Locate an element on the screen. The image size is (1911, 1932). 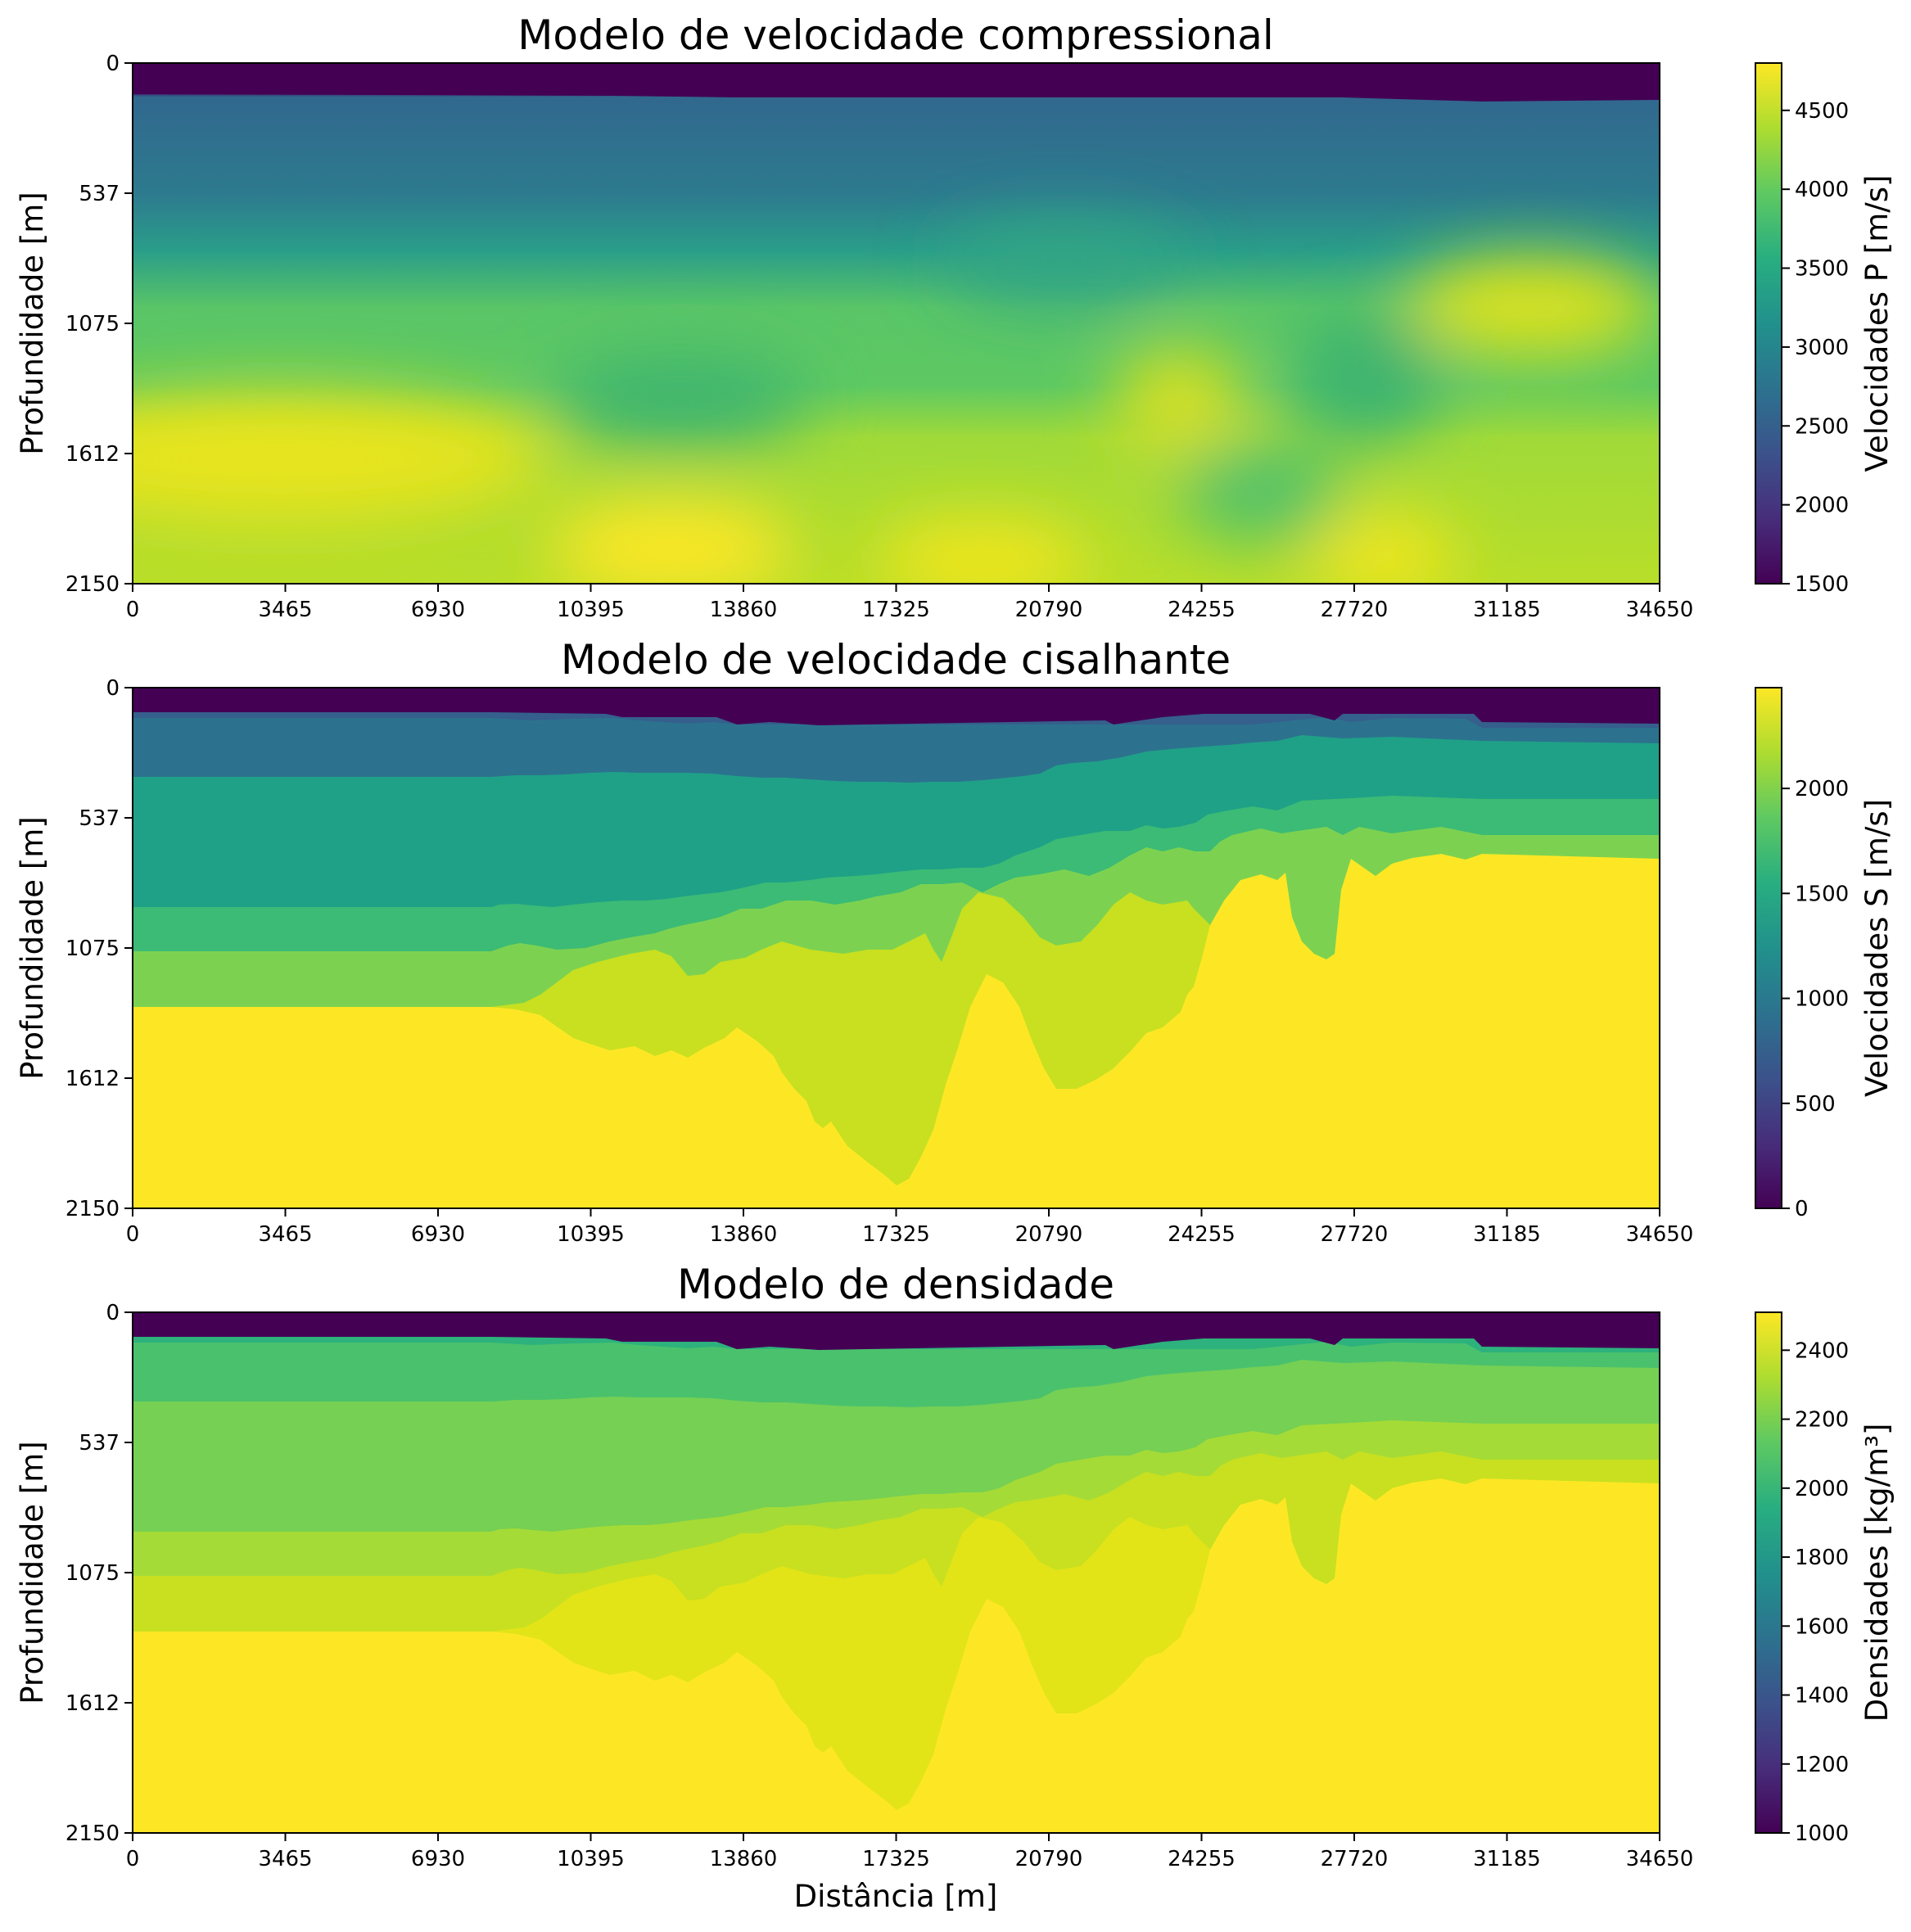
panel3-y-ticks: 0 537 1075 1612 2150 is located at coordinates (100, 1573).